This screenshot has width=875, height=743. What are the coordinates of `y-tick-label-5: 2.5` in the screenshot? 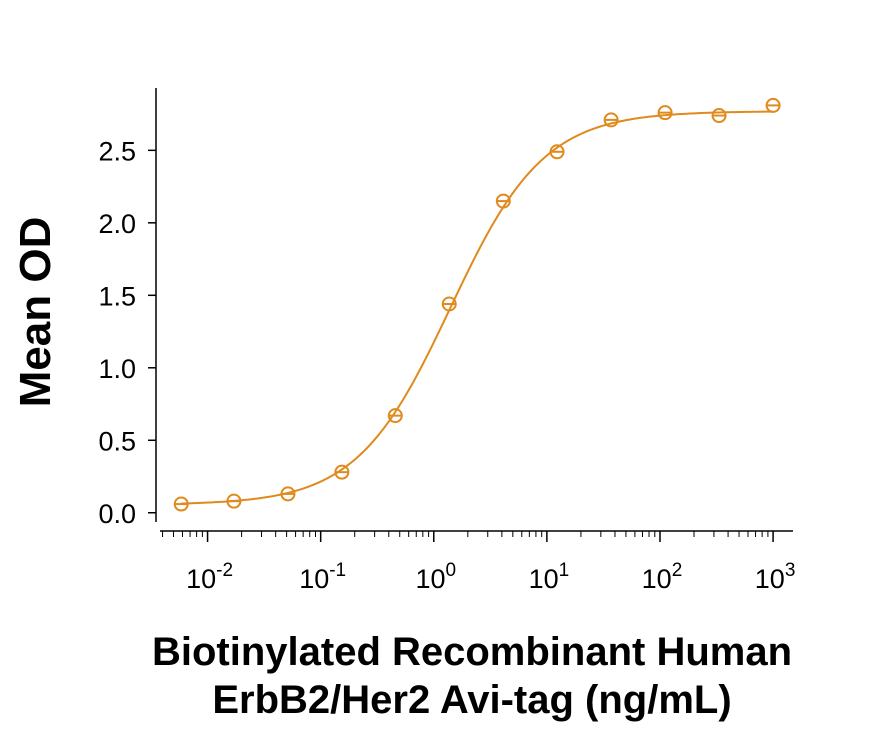 It's located at (117, 151).